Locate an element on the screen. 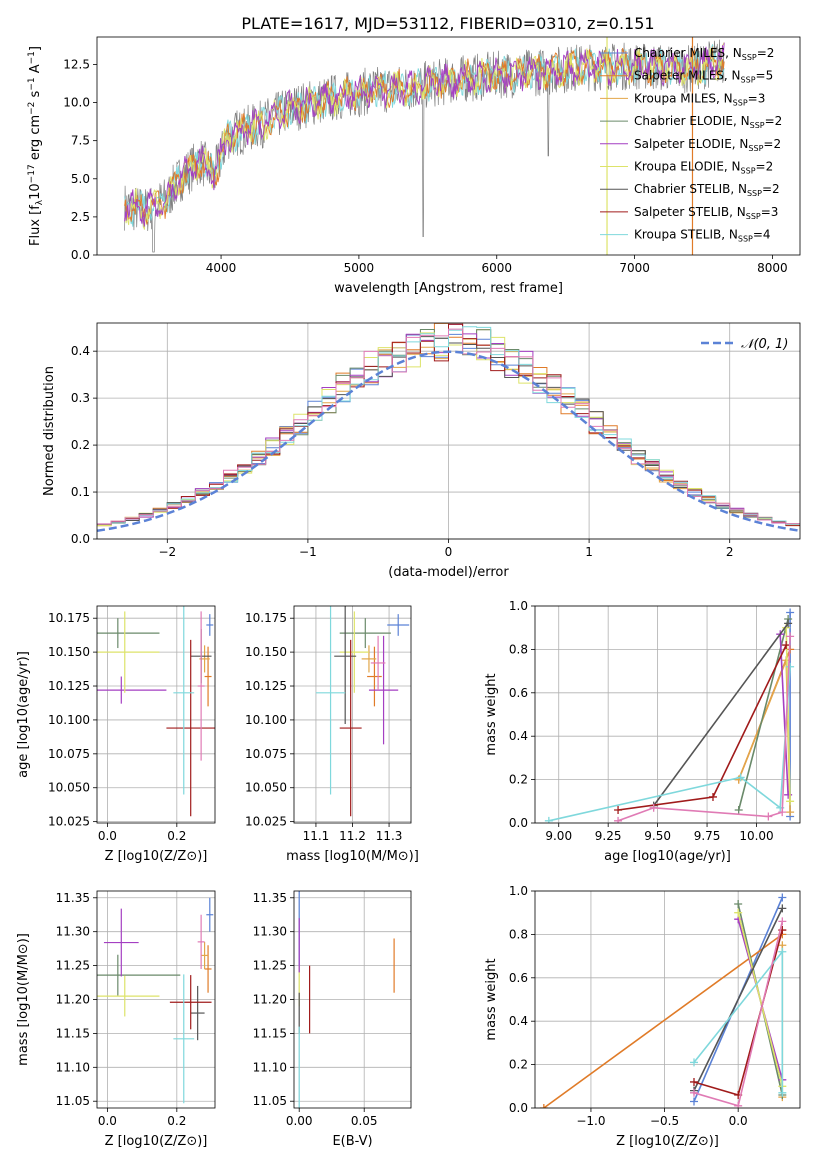  x-tick-label: 0.2 is located at coordinates (176, 1121).